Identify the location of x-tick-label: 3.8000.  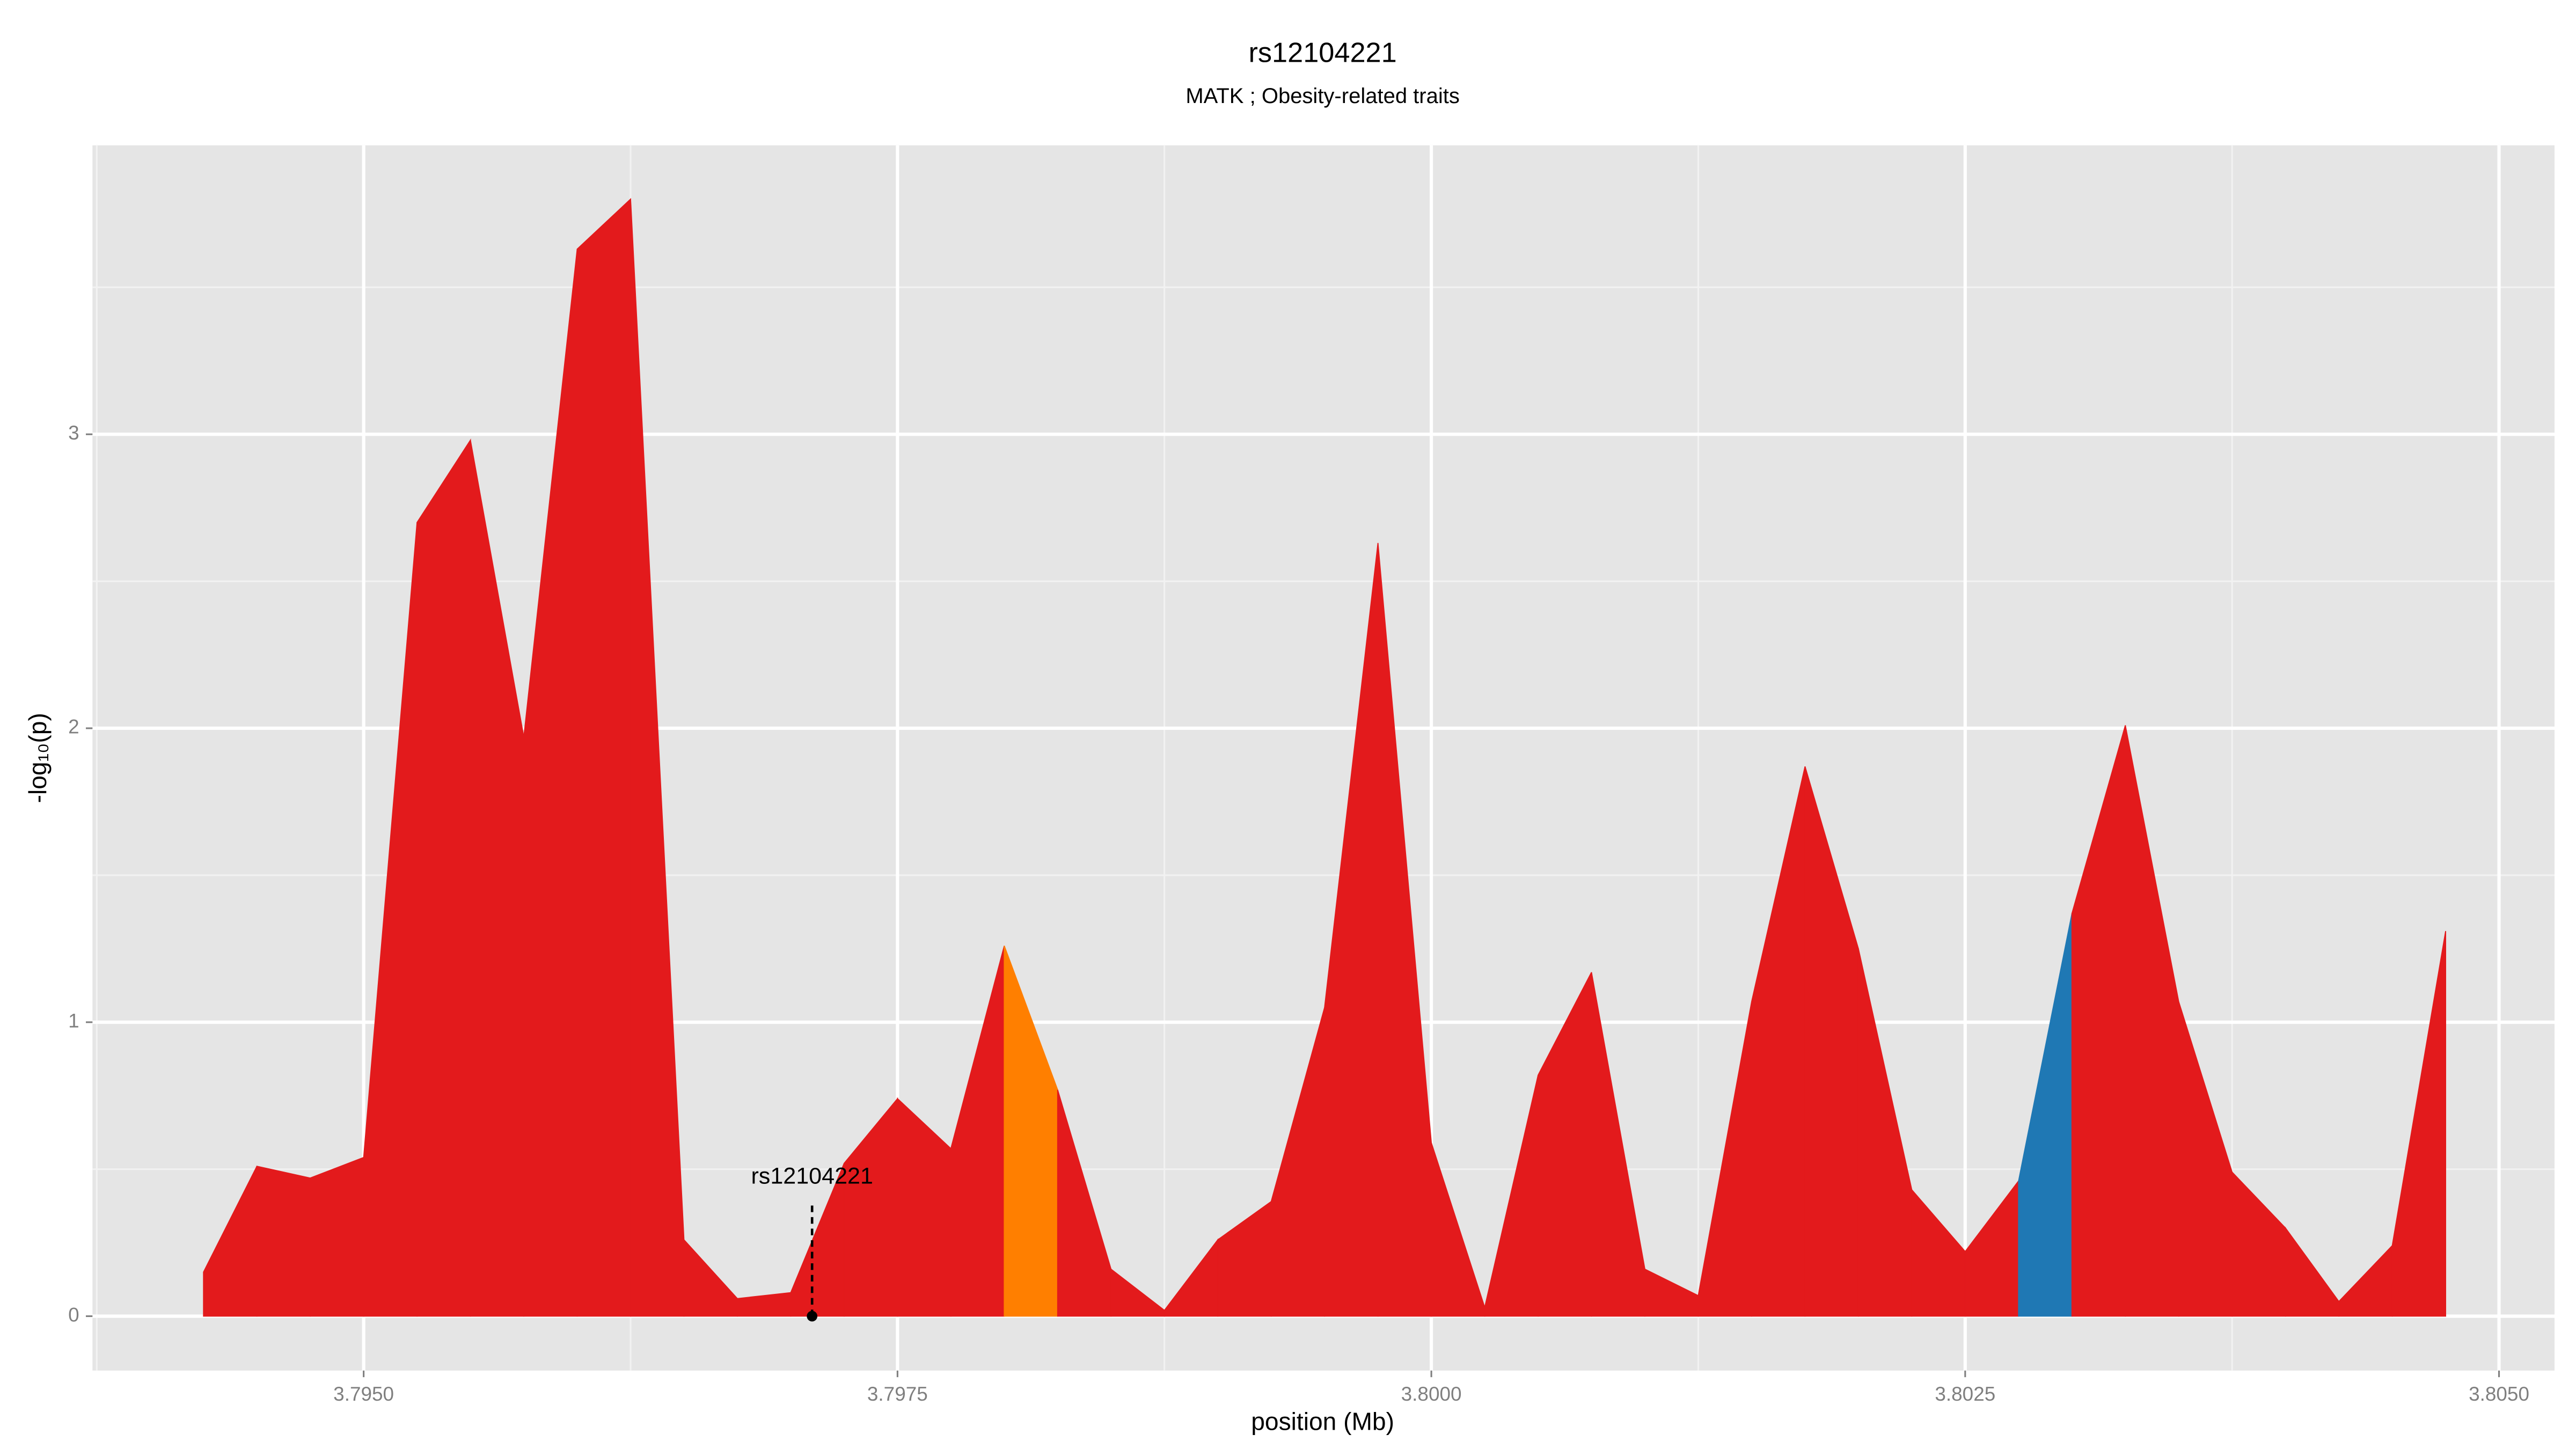
(1431, 1394).